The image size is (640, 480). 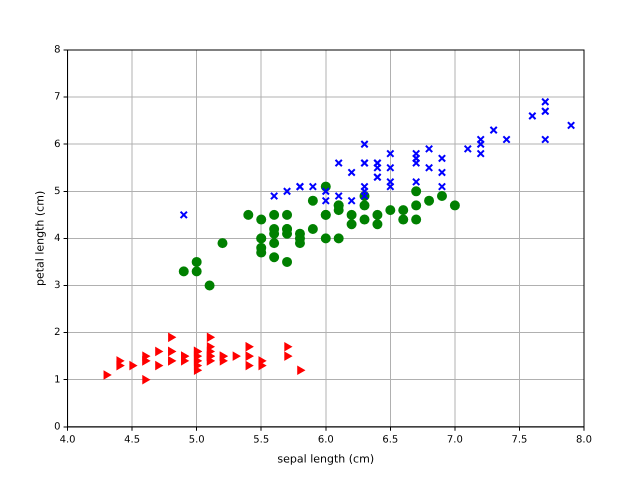 I want to click on x-tick-label: 5.0, so click(x=196, y=440).